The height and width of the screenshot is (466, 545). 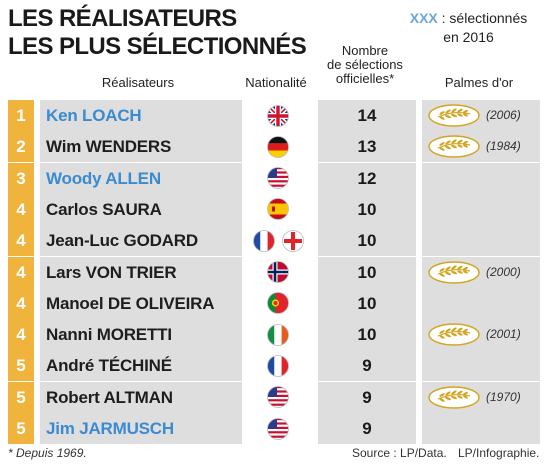 I want to click on table-row: 4 Carlos SAURA 10, so click(x=272, y=209).